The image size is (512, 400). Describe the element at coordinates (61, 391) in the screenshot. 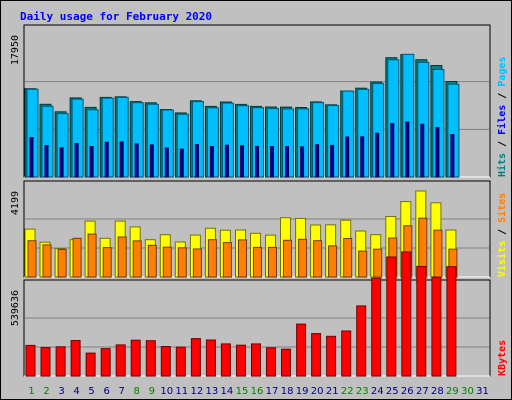

I see `x-tick-label-day-3: 3` at that location.